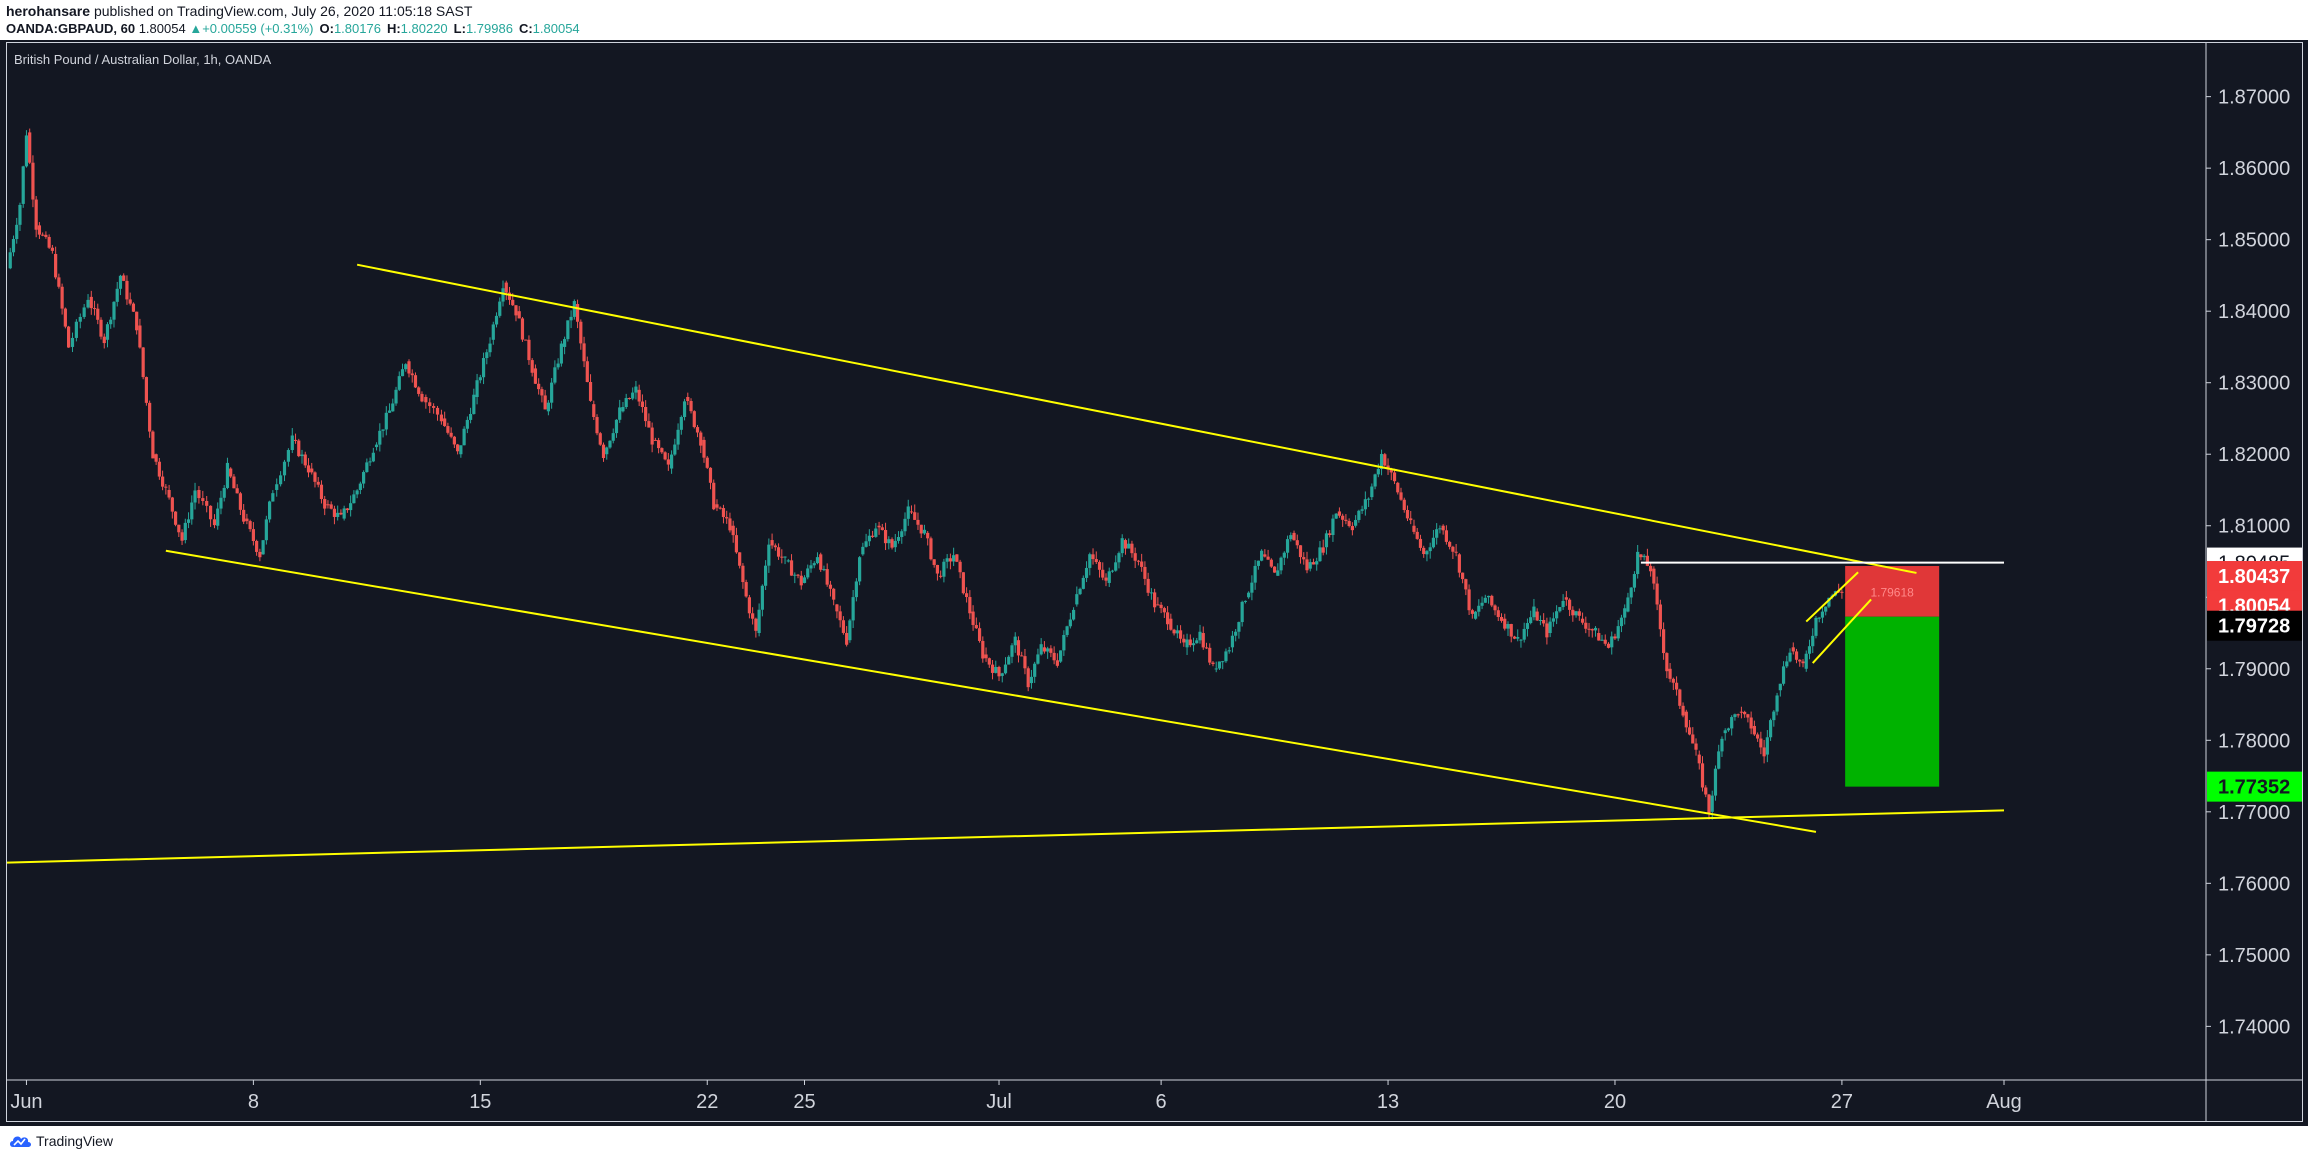 Image resolution: width=2308 pixels, height=1160 pixels. I want to click on change-arrow-icon: ▲, so click(196, 28).